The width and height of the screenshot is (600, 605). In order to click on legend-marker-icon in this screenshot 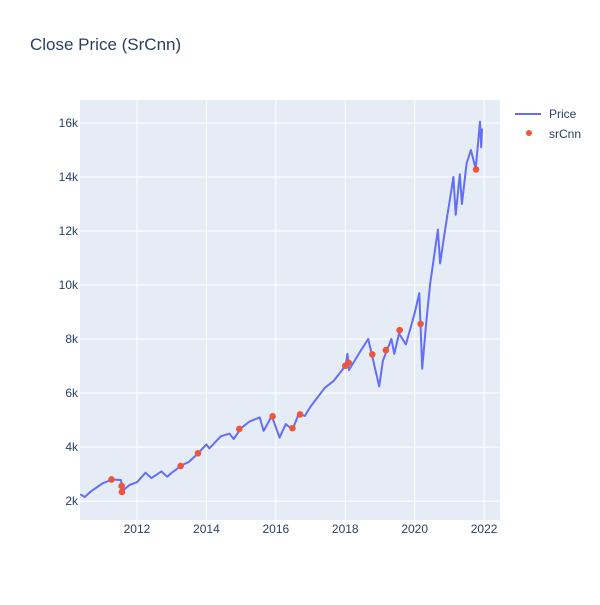, I will do `click(529, 133)`.